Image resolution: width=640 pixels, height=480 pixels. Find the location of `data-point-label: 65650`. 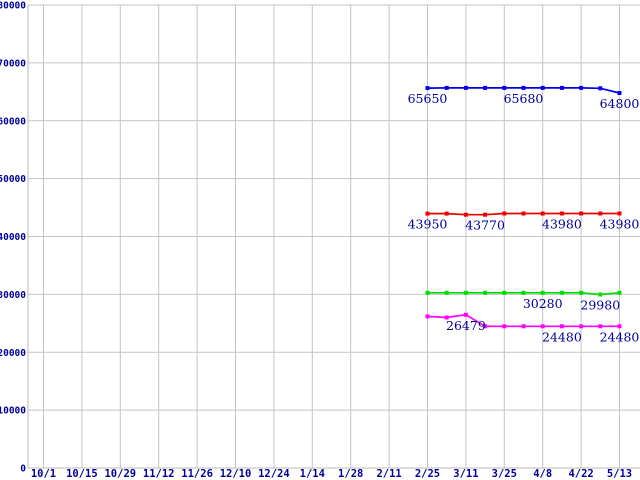

data-point-label: 65650 is located at coordinates (428, 98).